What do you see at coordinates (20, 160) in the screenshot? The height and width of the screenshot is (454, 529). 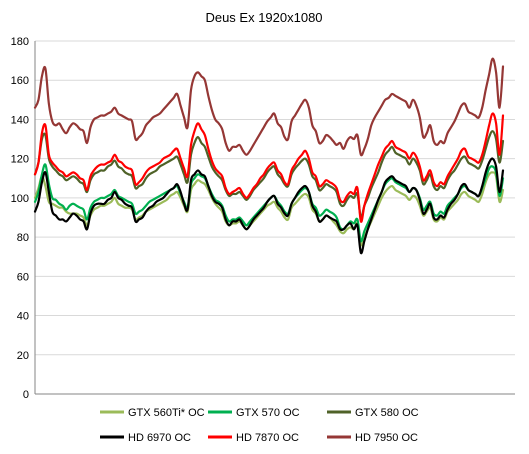 I see `y-tick-label: 120` at bounding box center [20, 160].